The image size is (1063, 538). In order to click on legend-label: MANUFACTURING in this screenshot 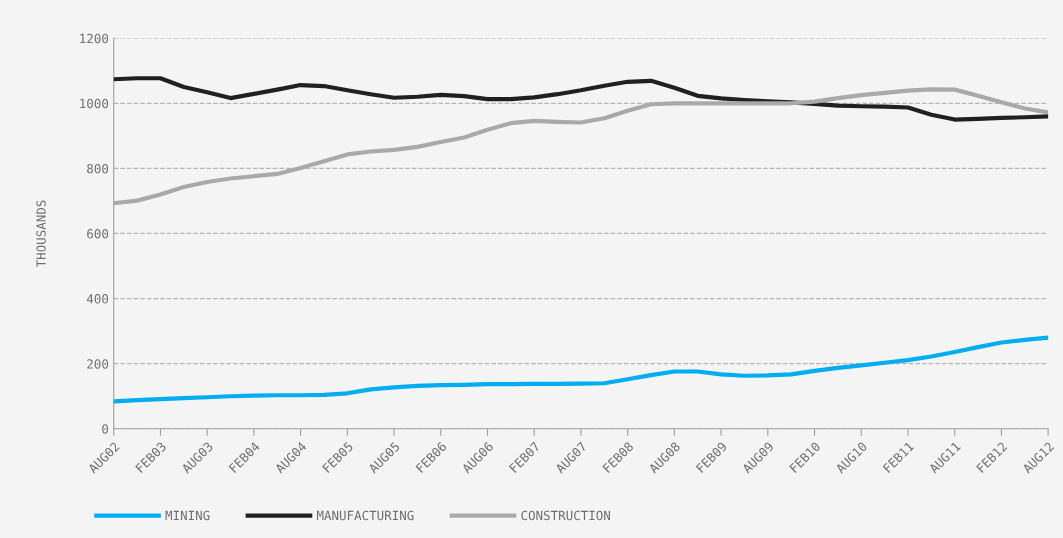, I will do `click(365, 515)`.